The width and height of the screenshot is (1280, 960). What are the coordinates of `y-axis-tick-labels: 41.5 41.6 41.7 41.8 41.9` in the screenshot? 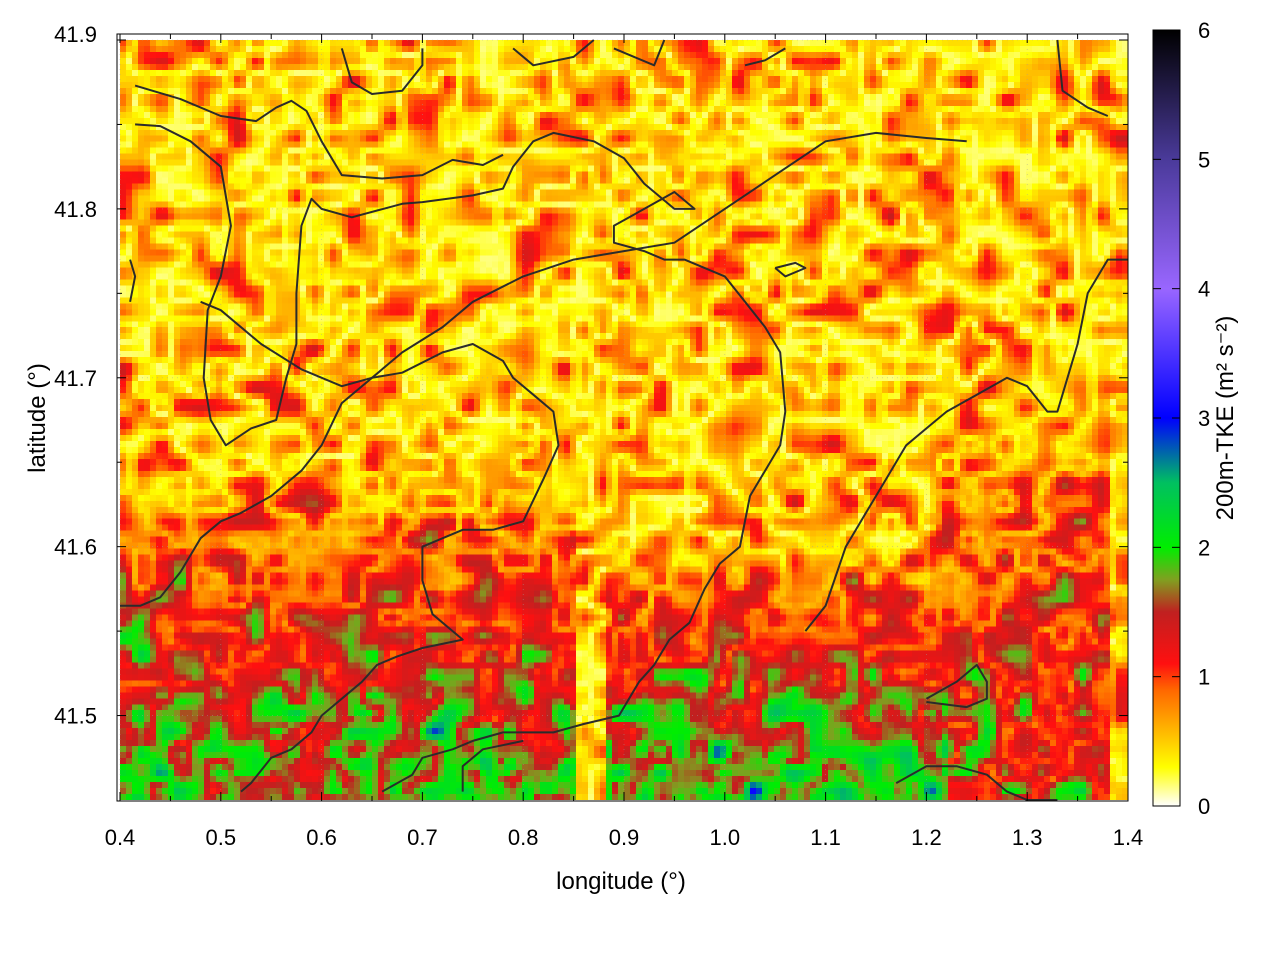 It's located at (75, 375).